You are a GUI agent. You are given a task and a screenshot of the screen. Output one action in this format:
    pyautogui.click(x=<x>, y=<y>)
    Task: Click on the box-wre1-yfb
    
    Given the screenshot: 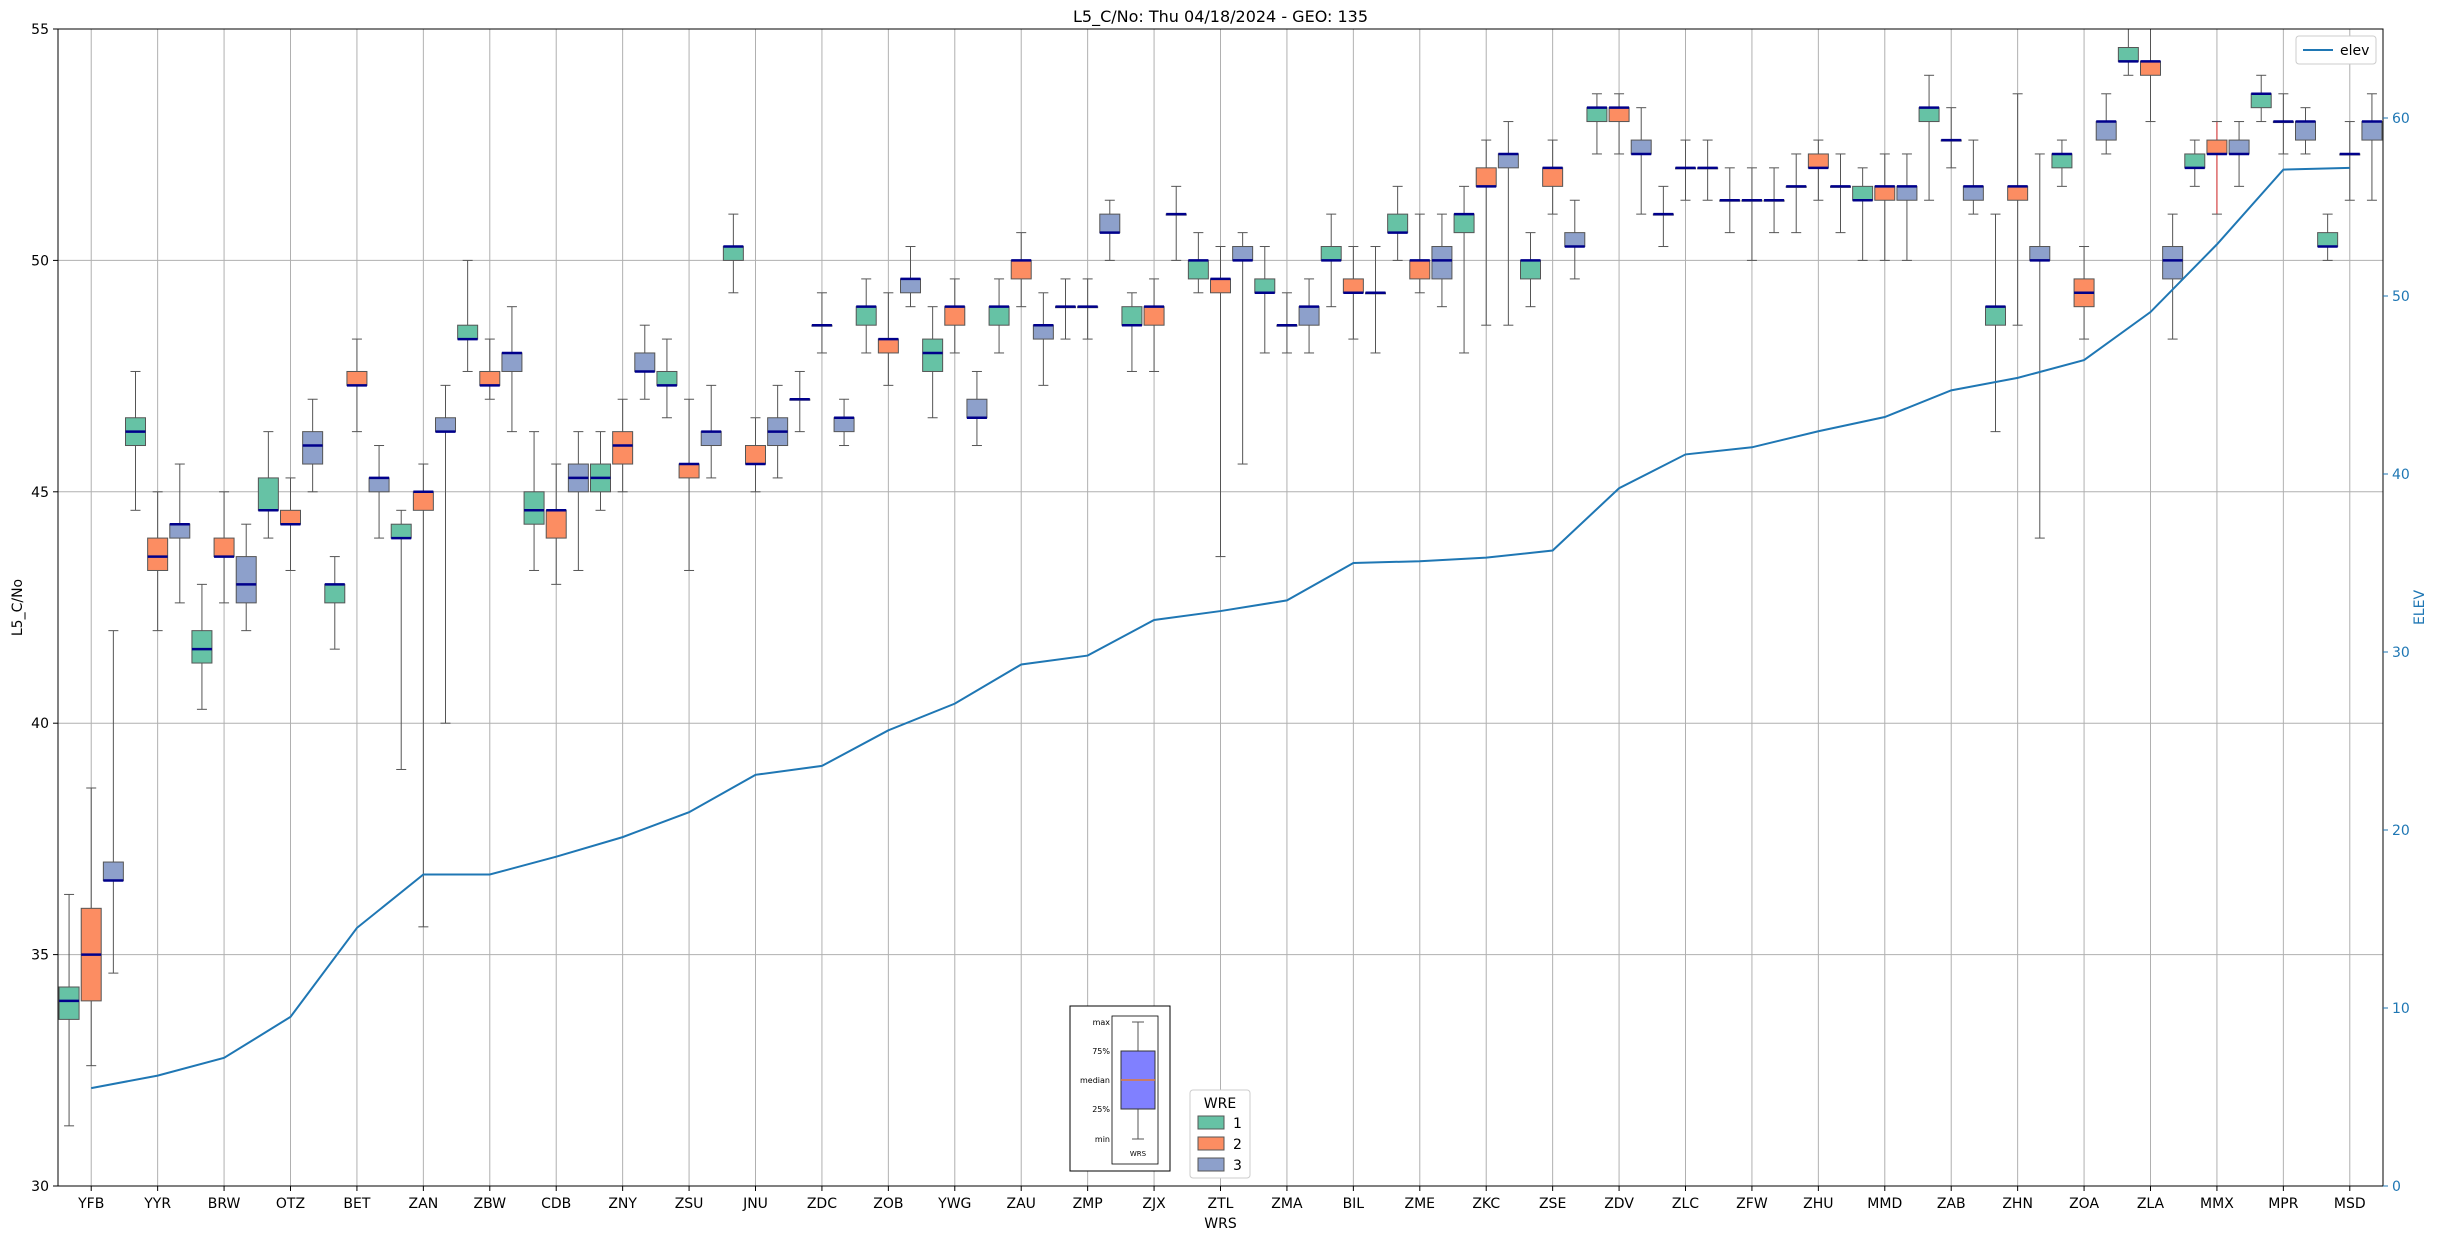 What is the action you would take?
    pyautogui.click(x=69, y=1010)
    